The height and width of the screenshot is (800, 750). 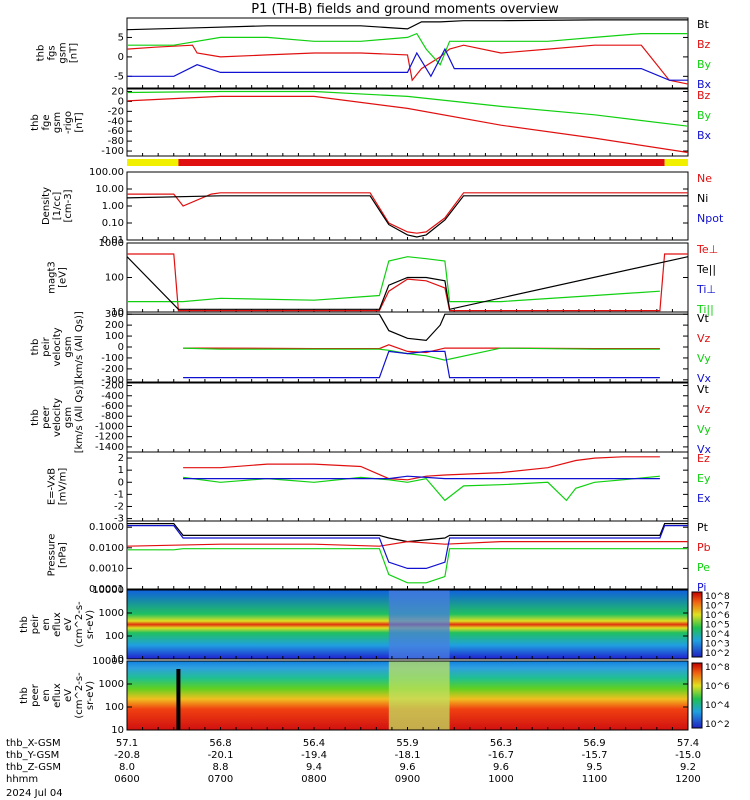 What do you see at coordinates (704, 498) in the screenshot?
I see `legend-entry: Ex` at bounding box center [704, 498].